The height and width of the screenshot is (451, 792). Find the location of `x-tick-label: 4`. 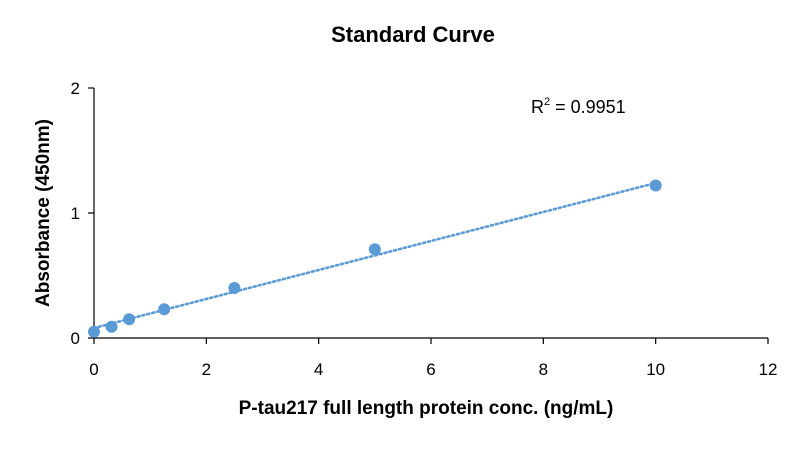

x-tick-label: 4 is located at coordinates (318, 369).